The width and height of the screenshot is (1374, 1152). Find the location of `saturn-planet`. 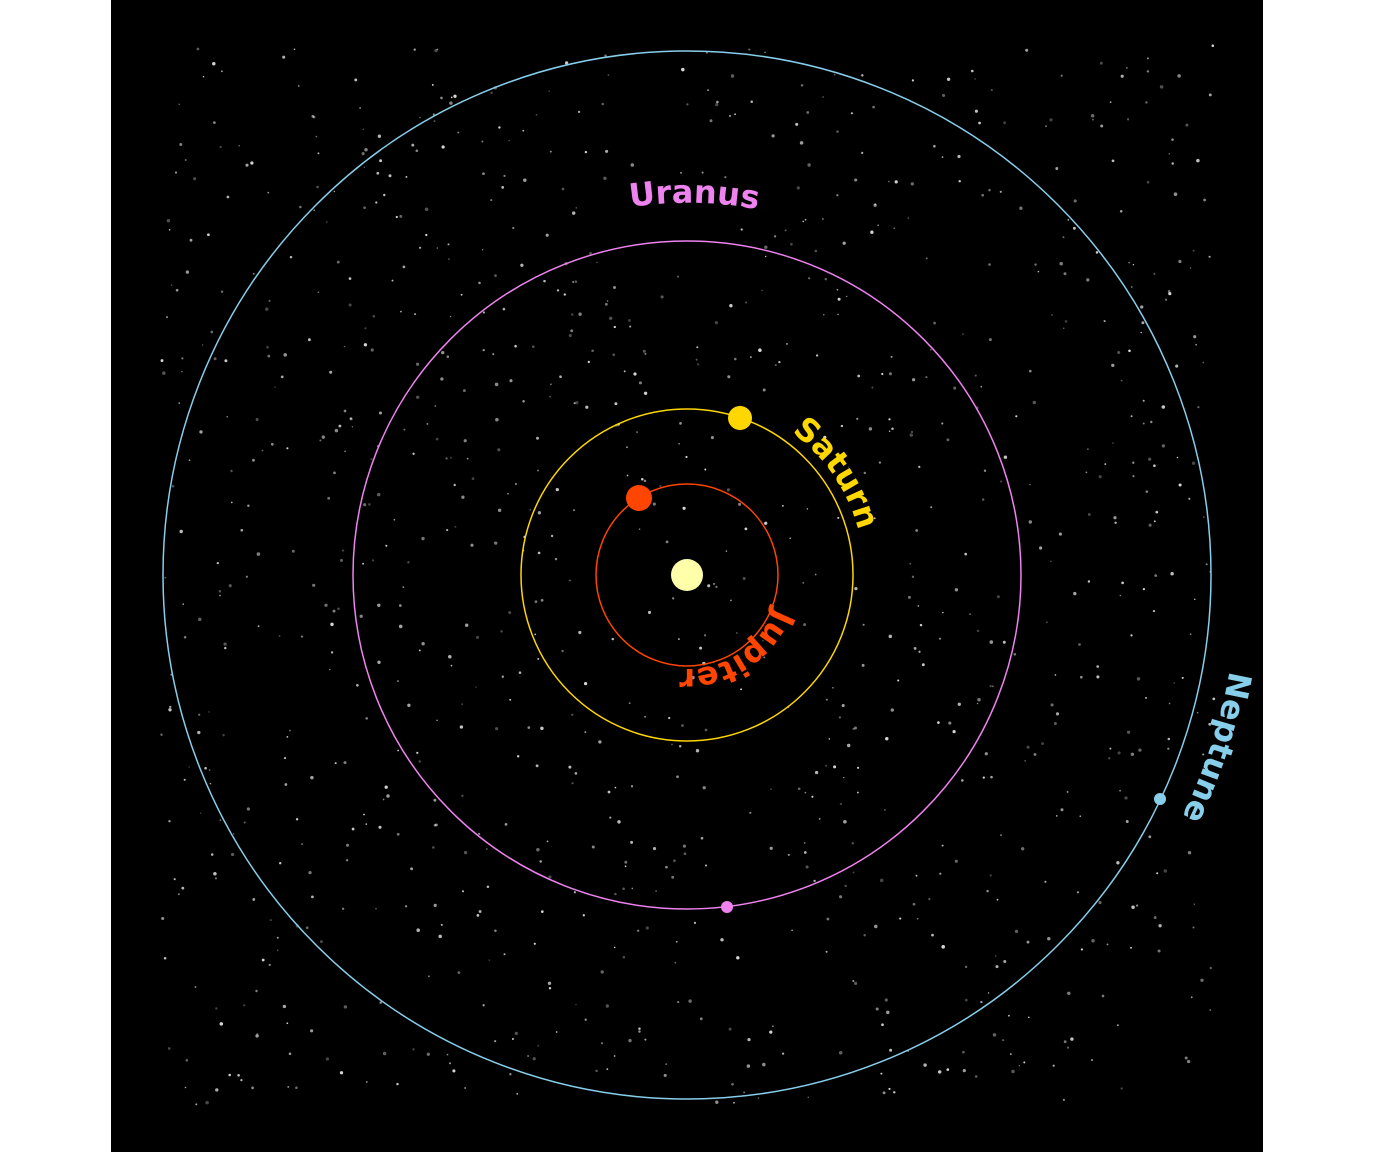

saturn-planet is located at coordinates (740, 418).